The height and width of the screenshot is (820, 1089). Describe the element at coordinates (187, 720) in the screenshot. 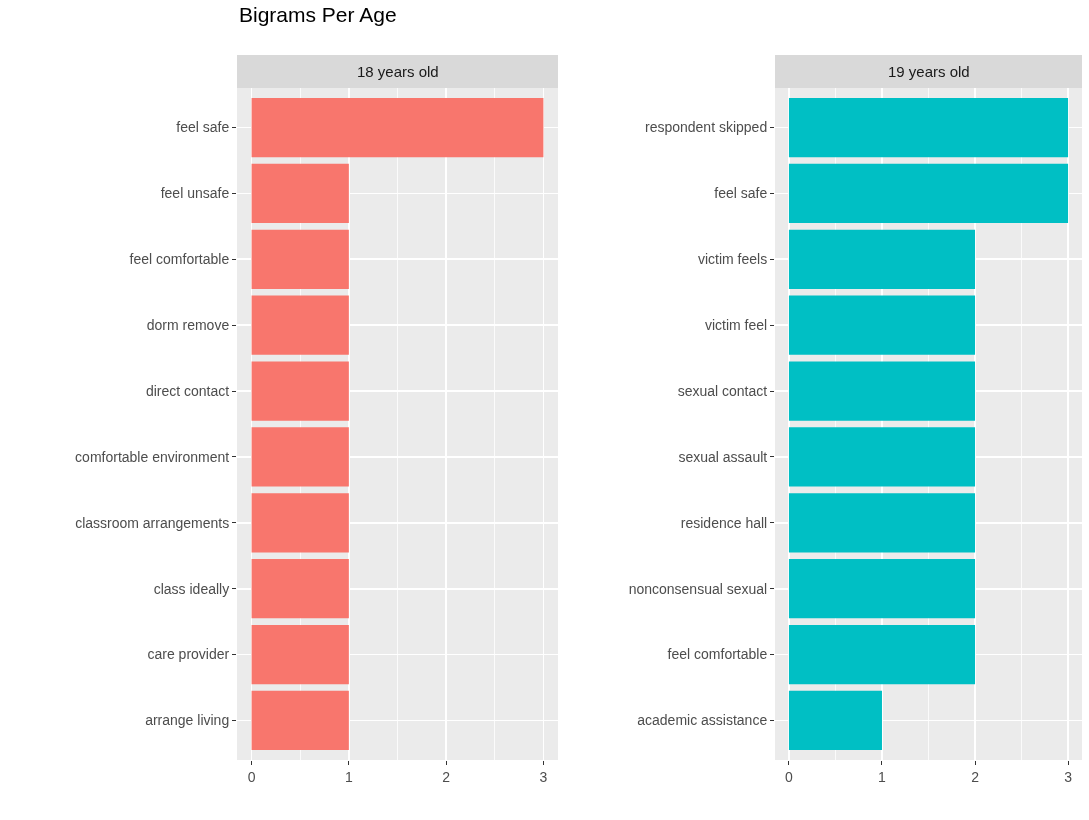

I see `y-tick-label: arrange living` at that location.